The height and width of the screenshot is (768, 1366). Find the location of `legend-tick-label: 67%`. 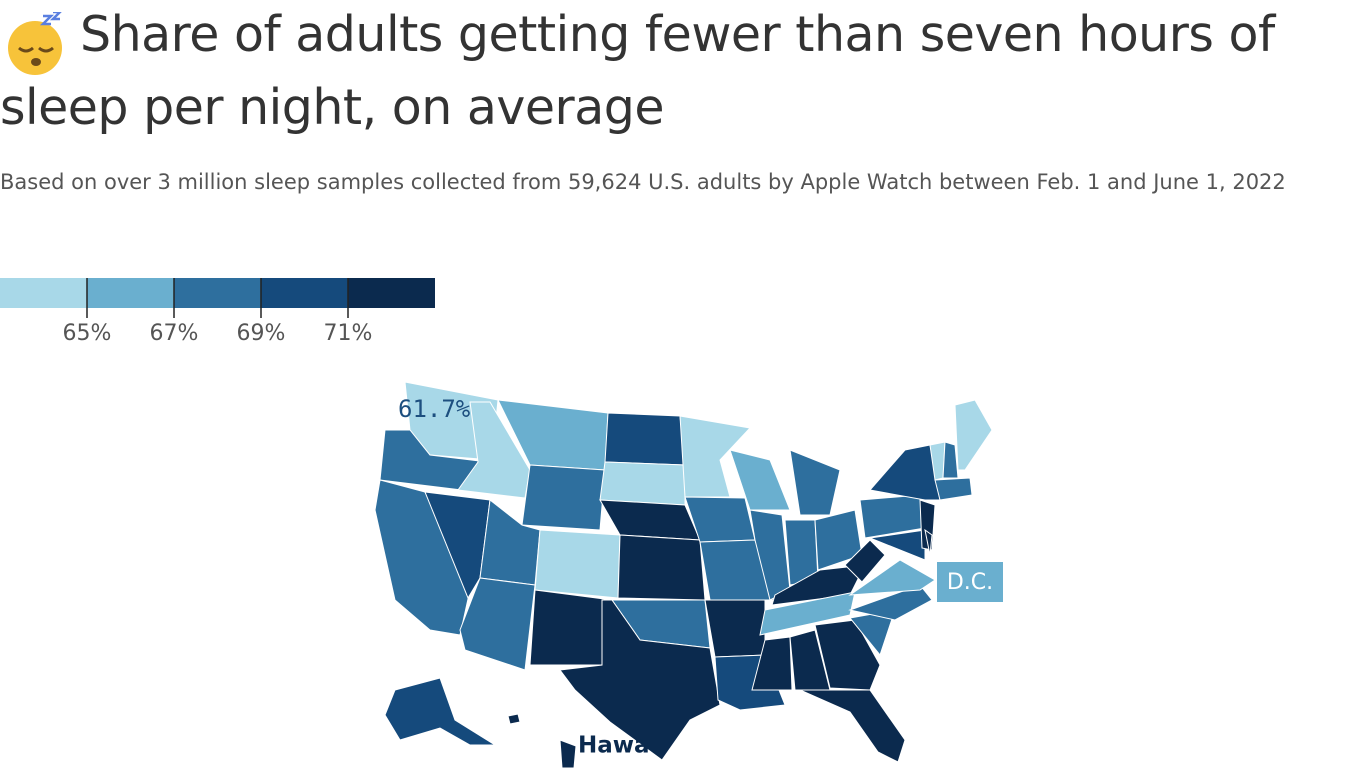

legend-tick-label: 67% is located at coordinates (174, 333).